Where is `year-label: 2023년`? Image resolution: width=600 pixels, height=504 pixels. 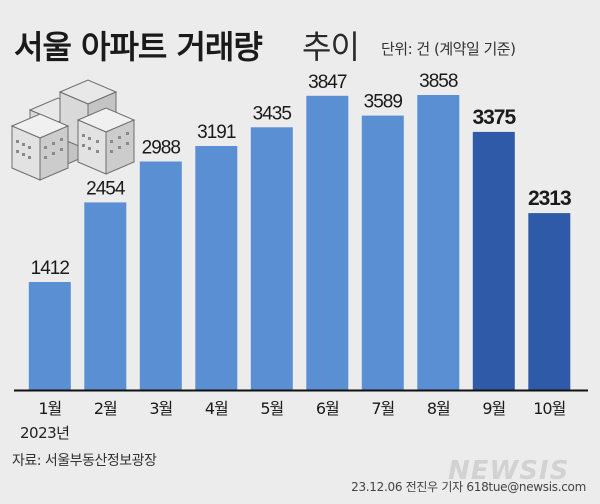
year-label: 2023년 is located at coordinates (45, 433).